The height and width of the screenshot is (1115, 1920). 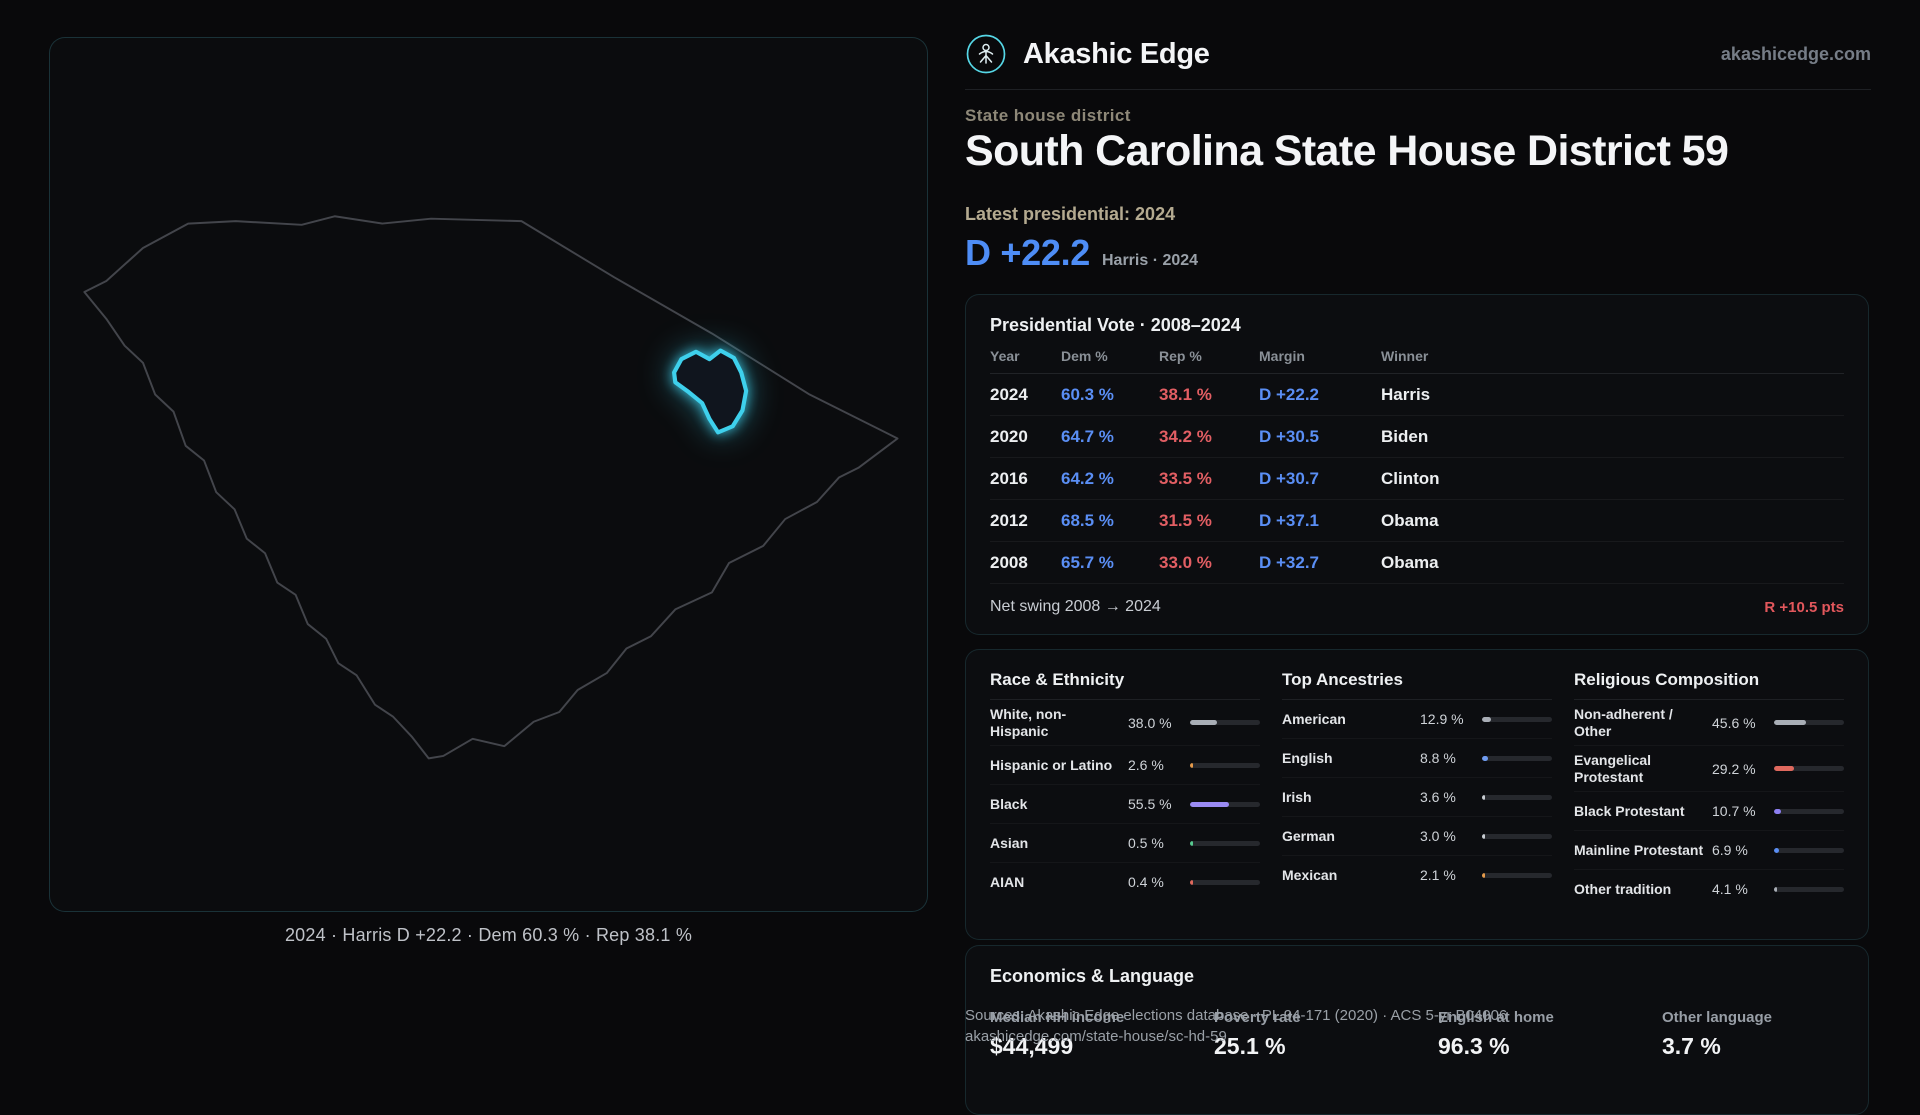 What do you see at coordinates (1418, 54) in the screenshot?
I see `header: Akashic Edge akashicedge.com` at bounding box center [1418, 54].